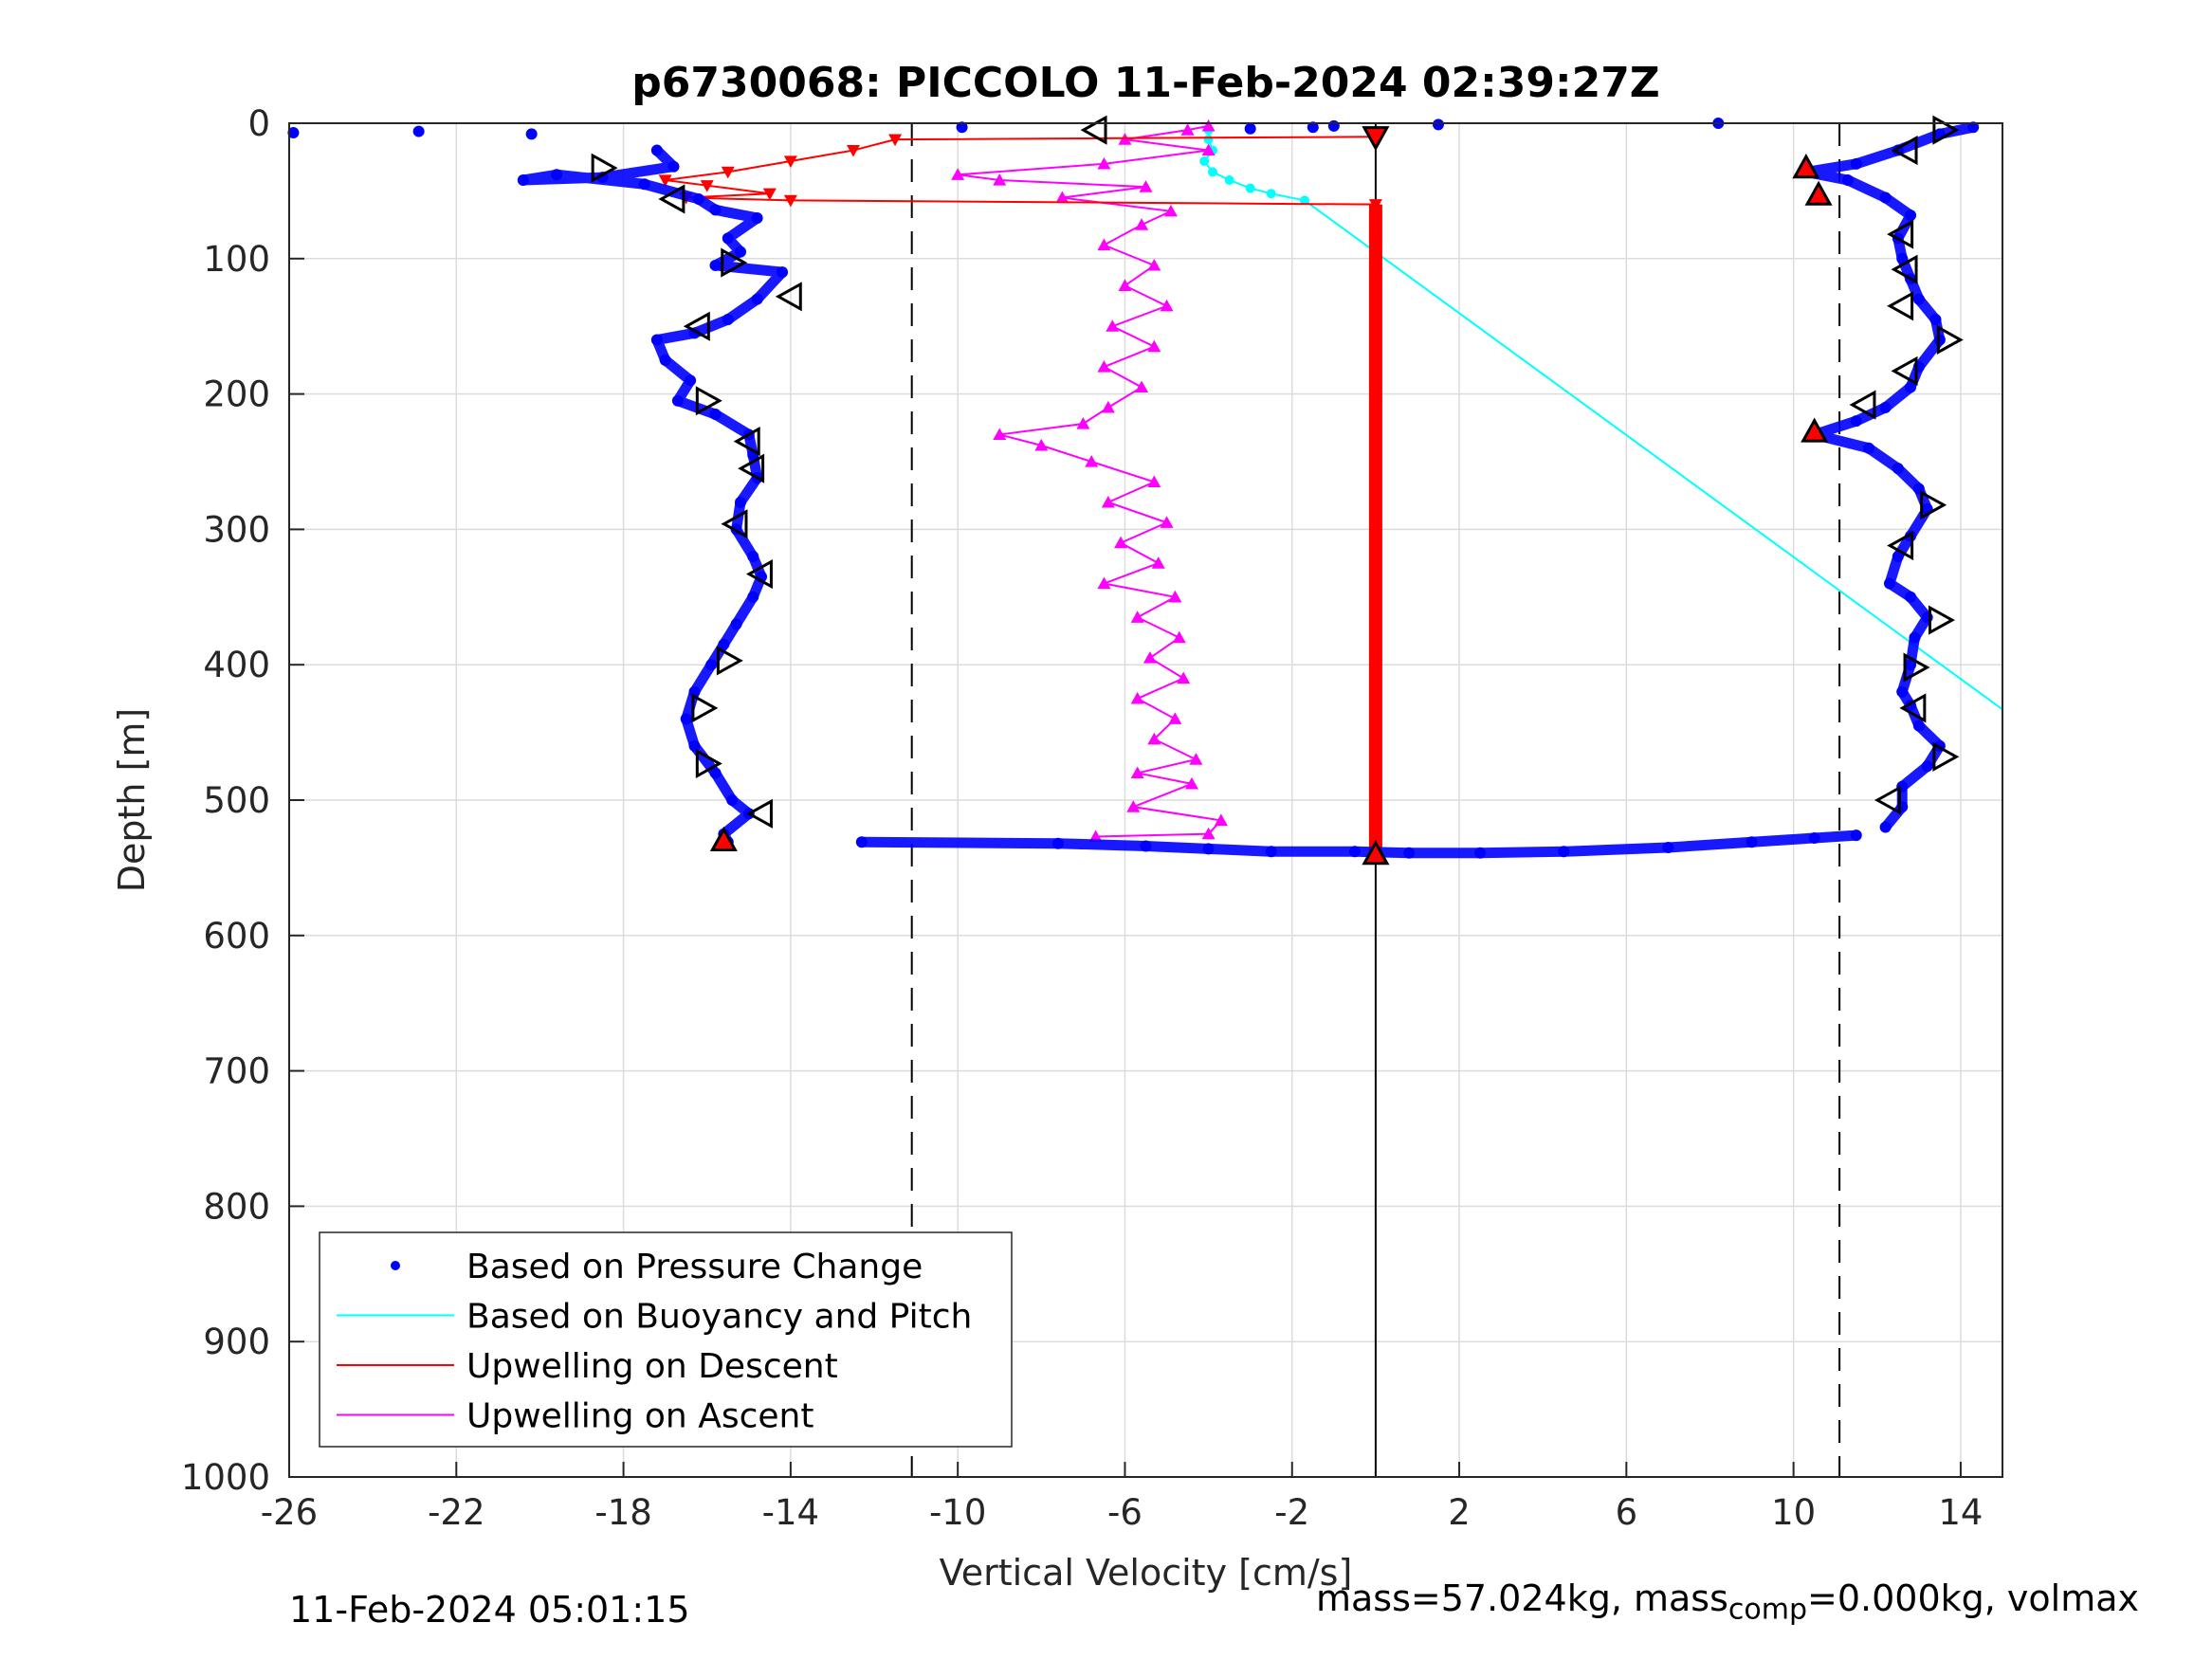 Image resolution: width=2212 pixels, height=1659 pixels. What do you see at coordinates (236, 1206) in the screenshot?
I see `y-tick-label: 800` at bounding box center [236, 1206].